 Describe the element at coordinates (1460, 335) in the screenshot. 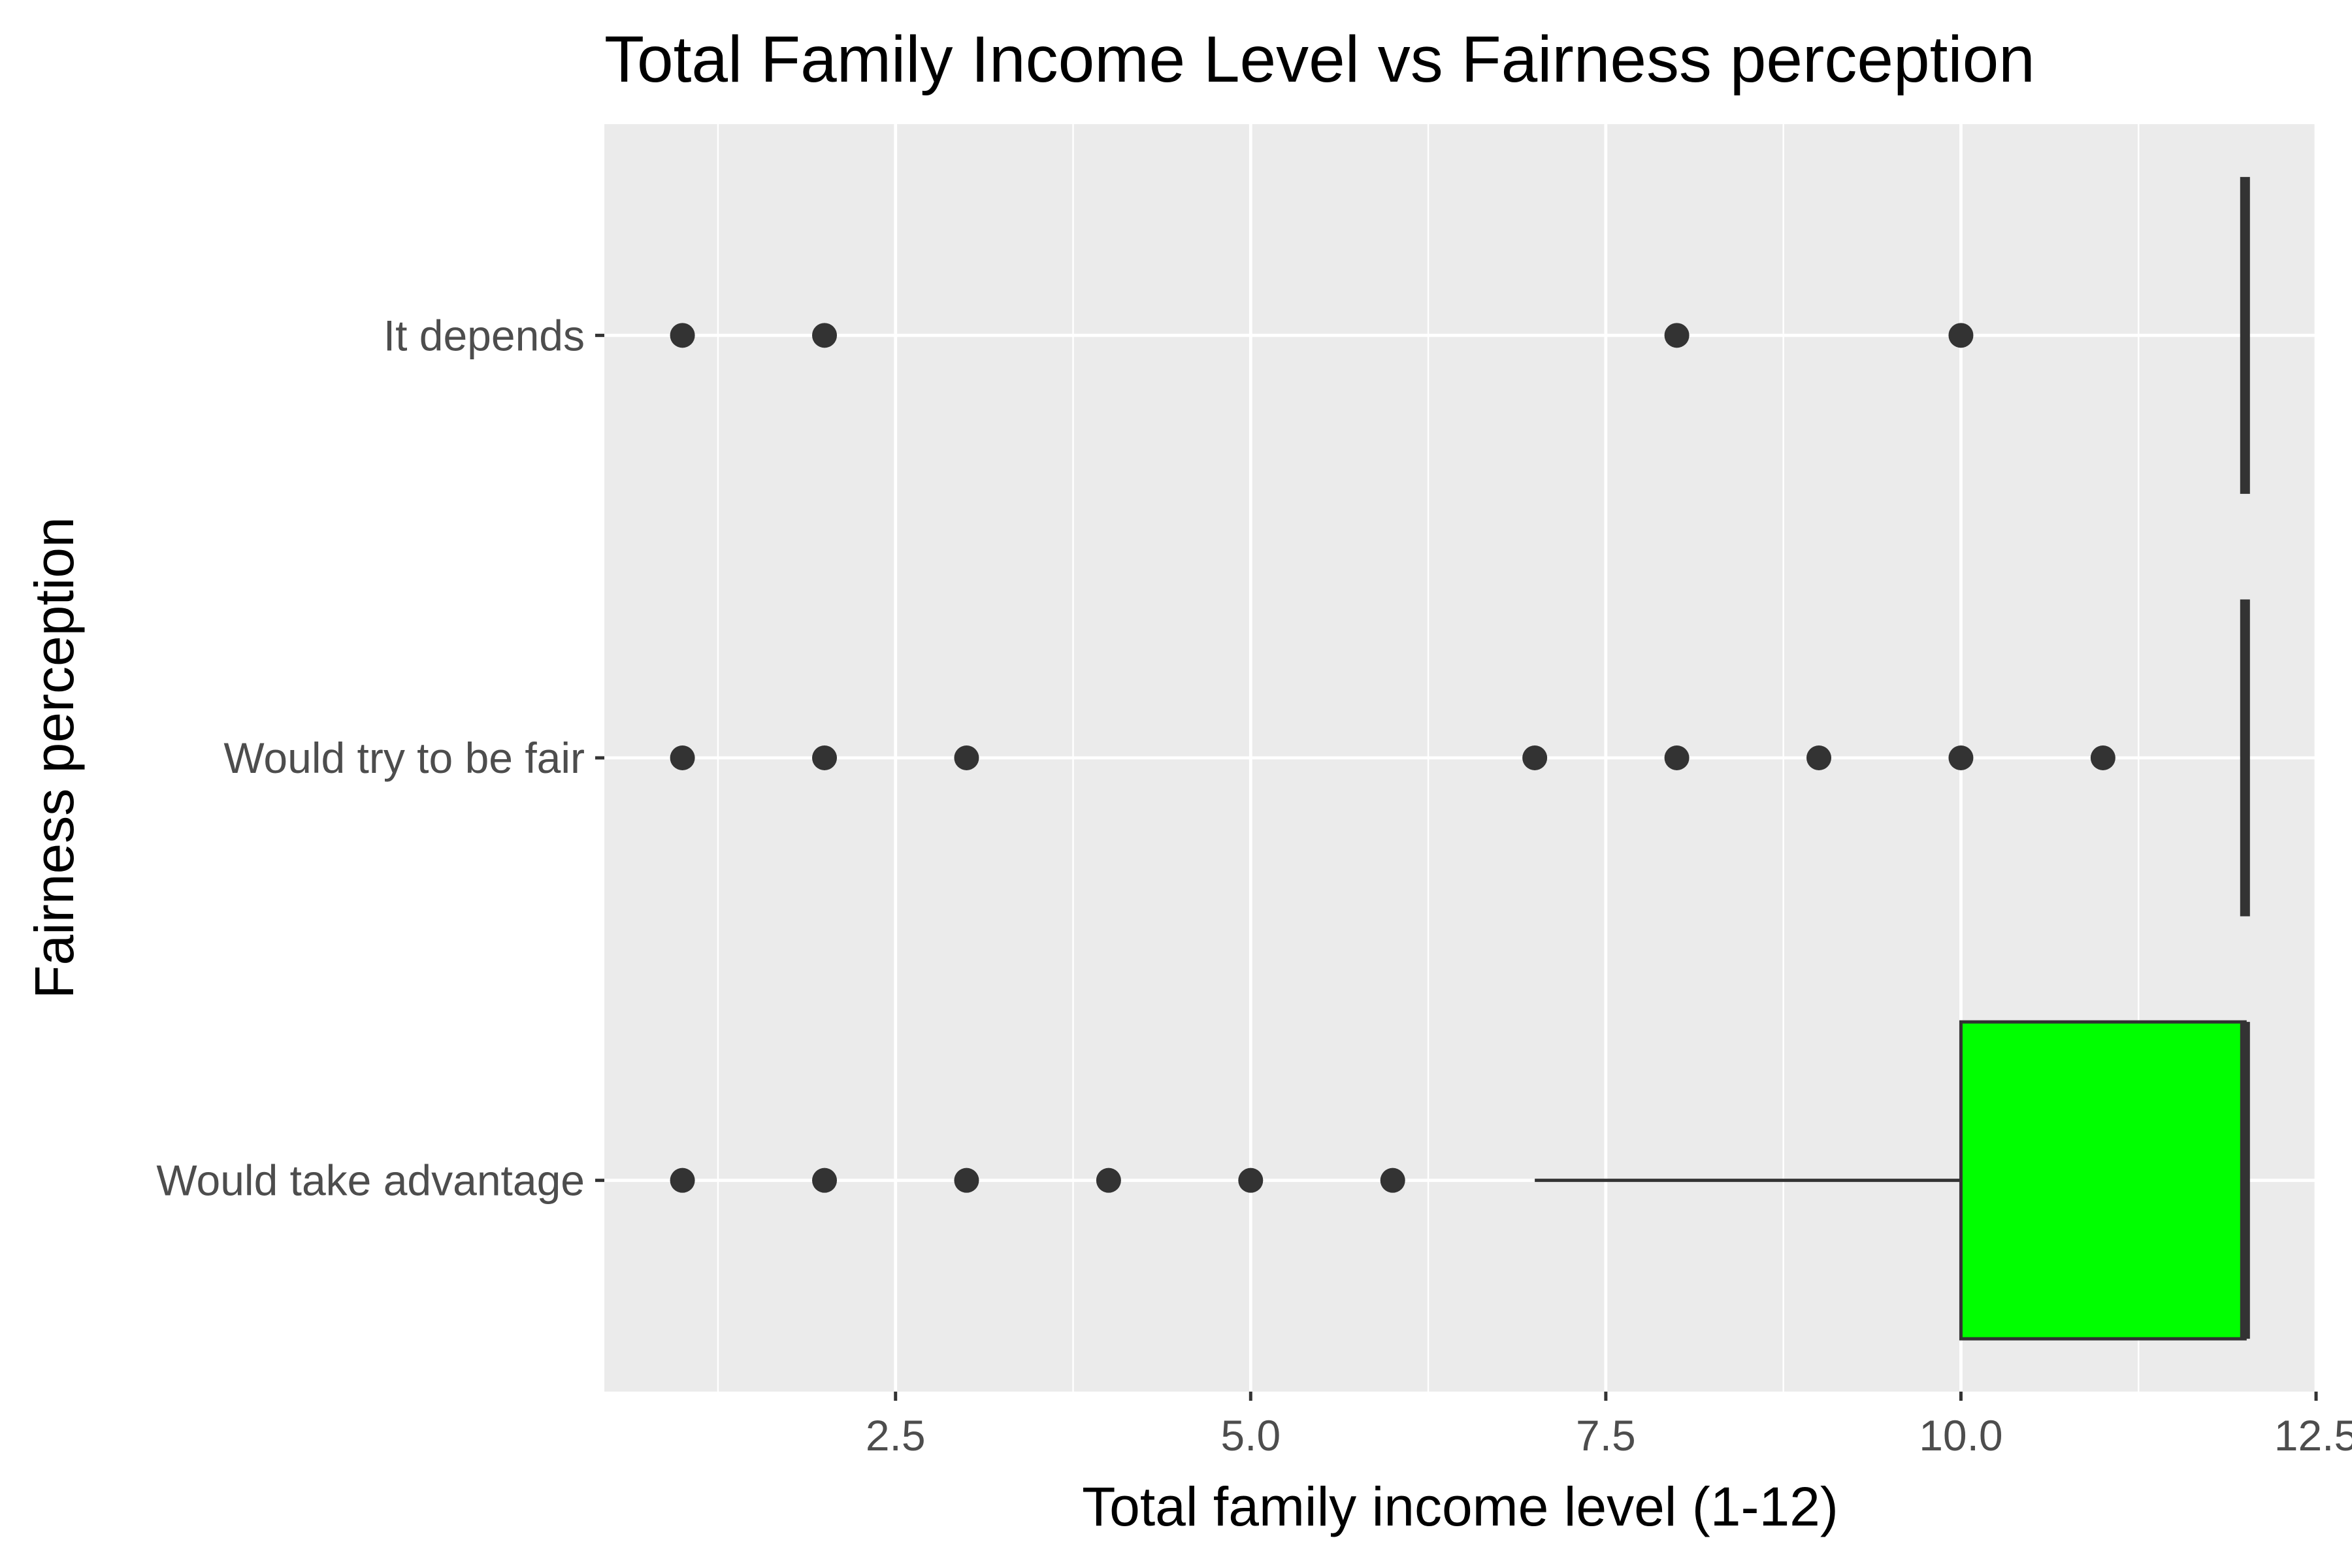

I see `boxplot-it-depends` at that location.